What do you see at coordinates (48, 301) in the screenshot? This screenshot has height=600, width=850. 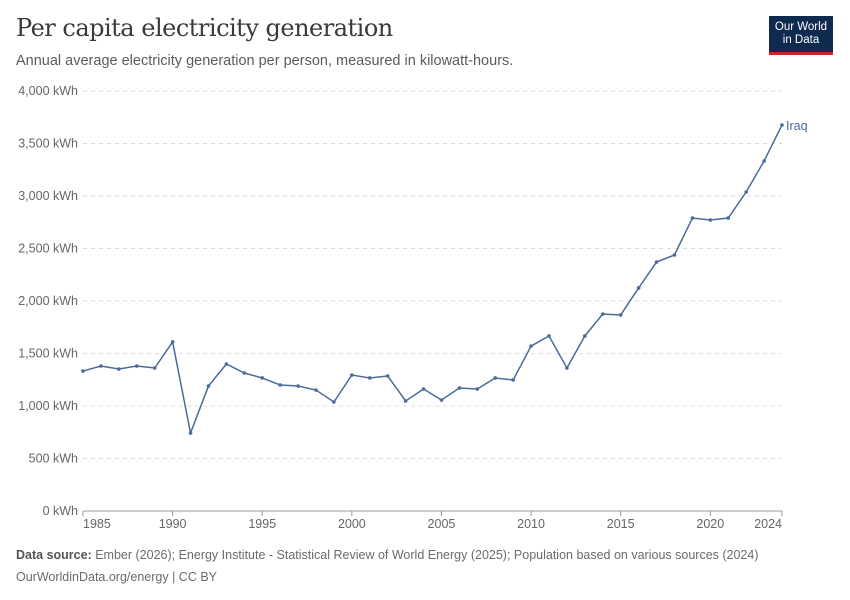 I see `y-tick-label: 2,000 kWh` at bounding box center [48, 301].